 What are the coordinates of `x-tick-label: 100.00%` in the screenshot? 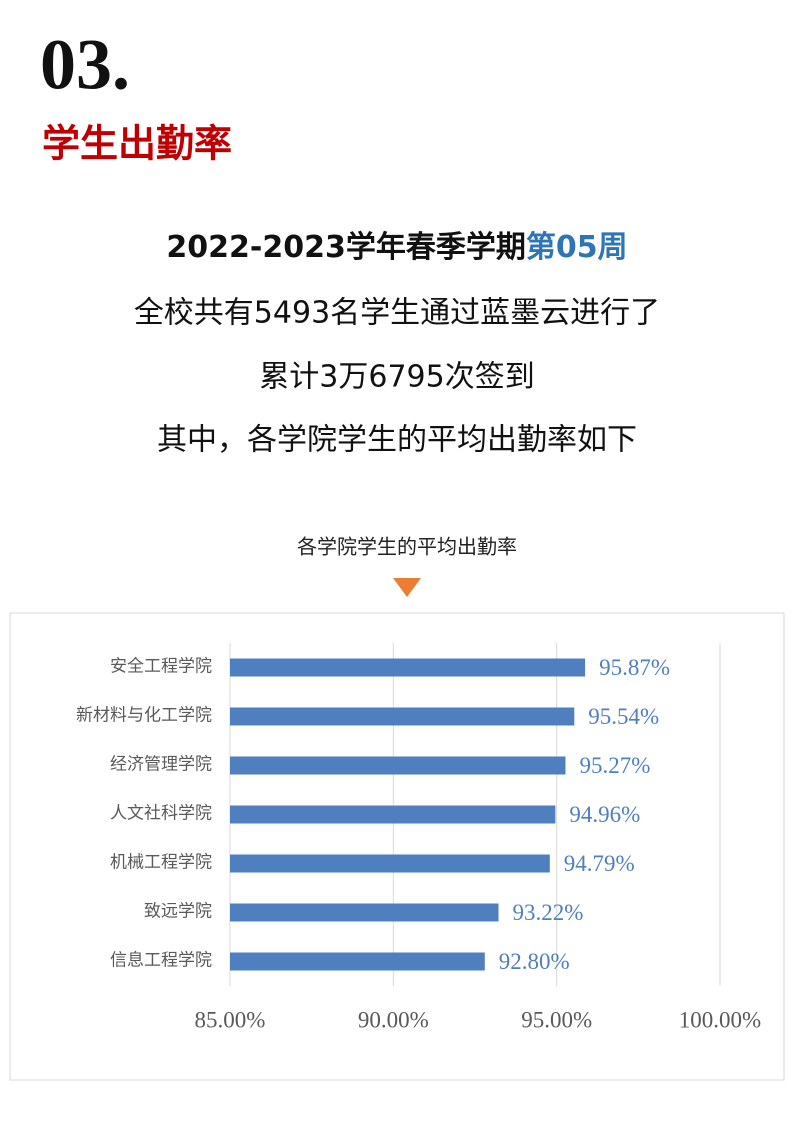 It's located at (720, 1019).